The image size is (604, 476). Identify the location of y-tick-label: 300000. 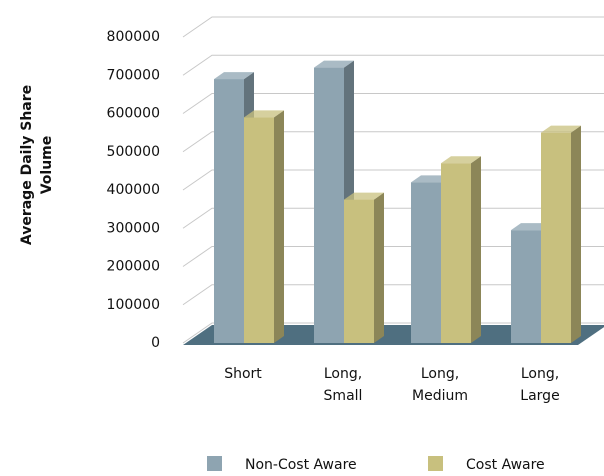
(133, 228).